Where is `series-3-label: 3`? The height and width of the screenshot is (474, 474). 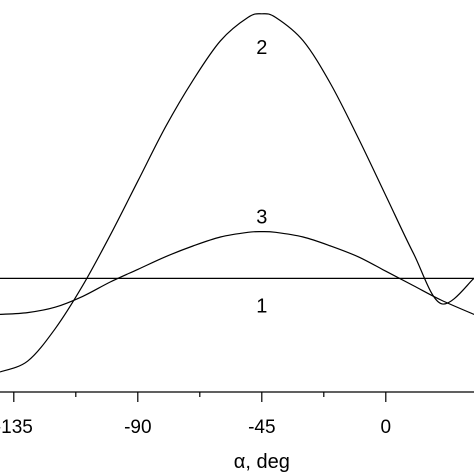 series-3-label: 3 is located at coordinates (261, 218).